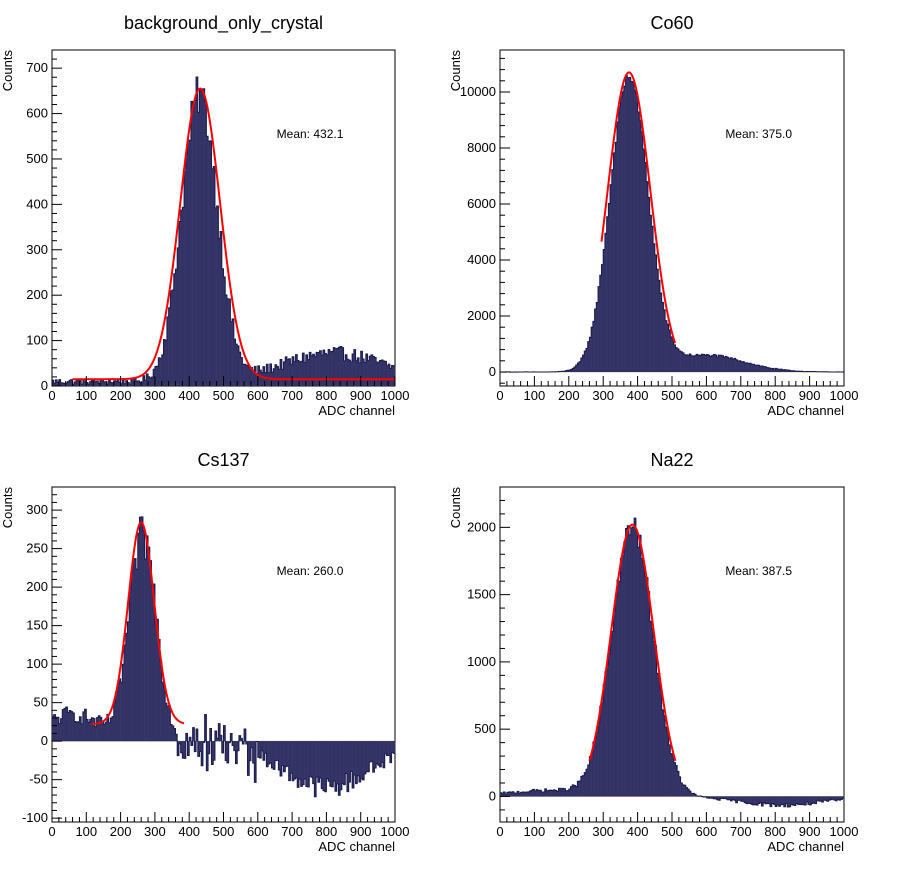  What do you see at coordinates (810, 831) in the screenshot?
I see `x-tick-label: 900` at bounding box center [810, 831].